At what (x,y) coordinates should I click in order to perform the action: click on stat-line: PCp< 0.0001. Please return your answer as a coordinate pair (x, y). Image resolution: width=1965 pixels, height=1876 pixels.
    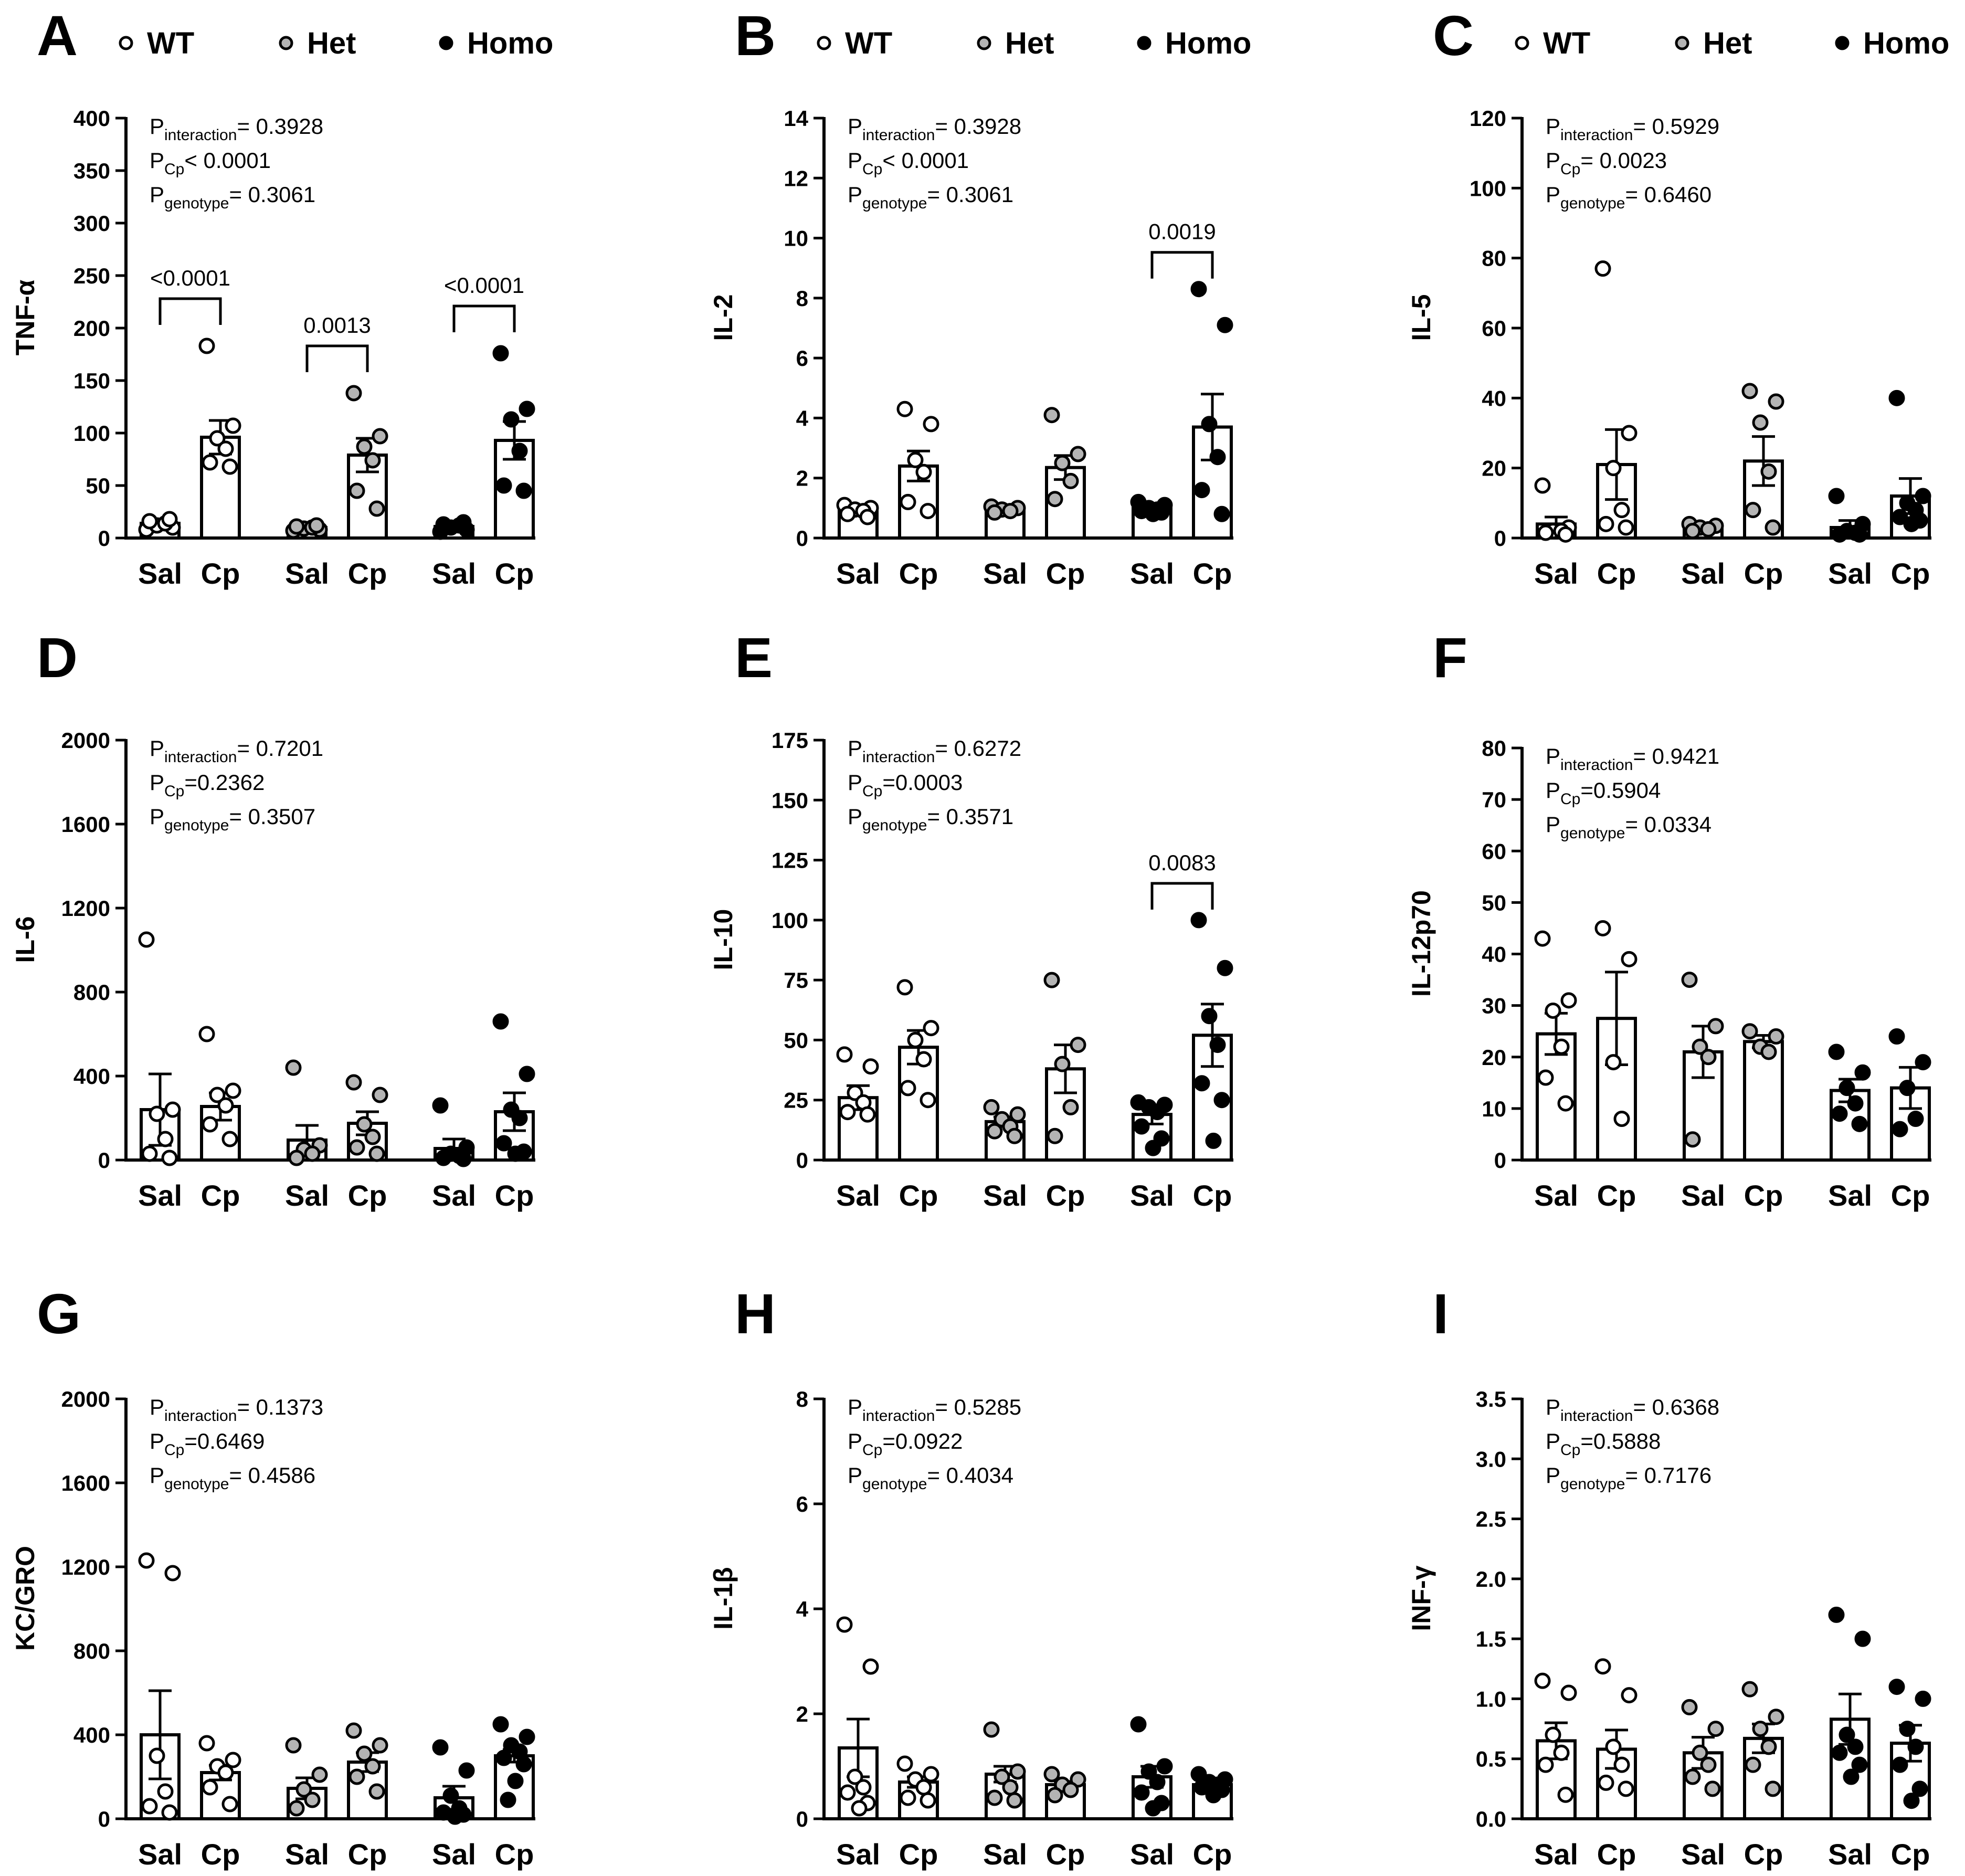
    Looking at the image, I should click on (210, 163).